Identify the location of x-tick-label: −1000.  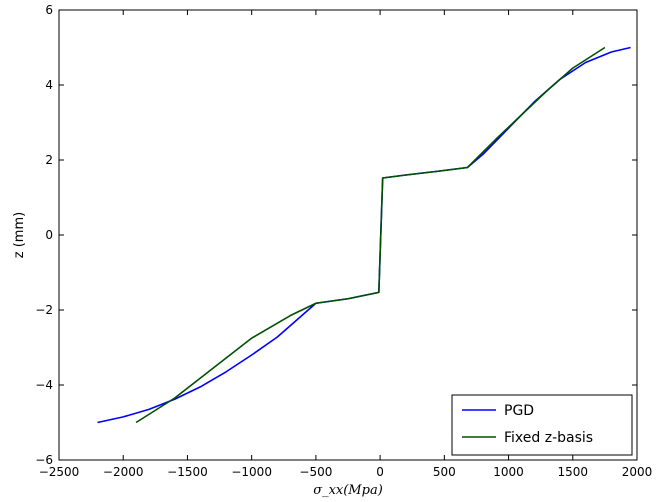
(251, 472).